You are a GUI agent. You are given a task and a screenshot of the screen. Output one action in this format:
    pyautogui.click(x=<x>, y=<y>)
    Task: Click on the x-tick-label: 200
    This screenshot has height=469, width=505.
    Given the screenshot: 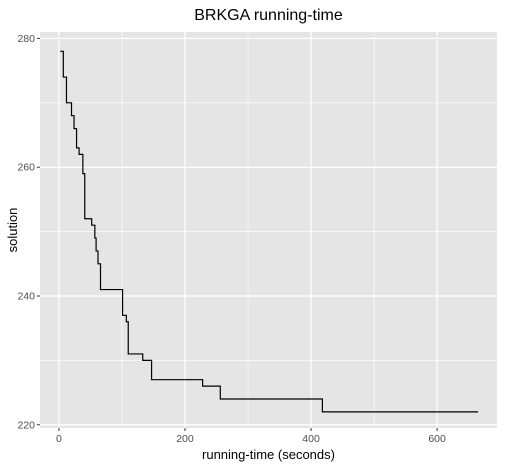 What is the action you would take?
    pyautogui.click(x=185, y=439)
    